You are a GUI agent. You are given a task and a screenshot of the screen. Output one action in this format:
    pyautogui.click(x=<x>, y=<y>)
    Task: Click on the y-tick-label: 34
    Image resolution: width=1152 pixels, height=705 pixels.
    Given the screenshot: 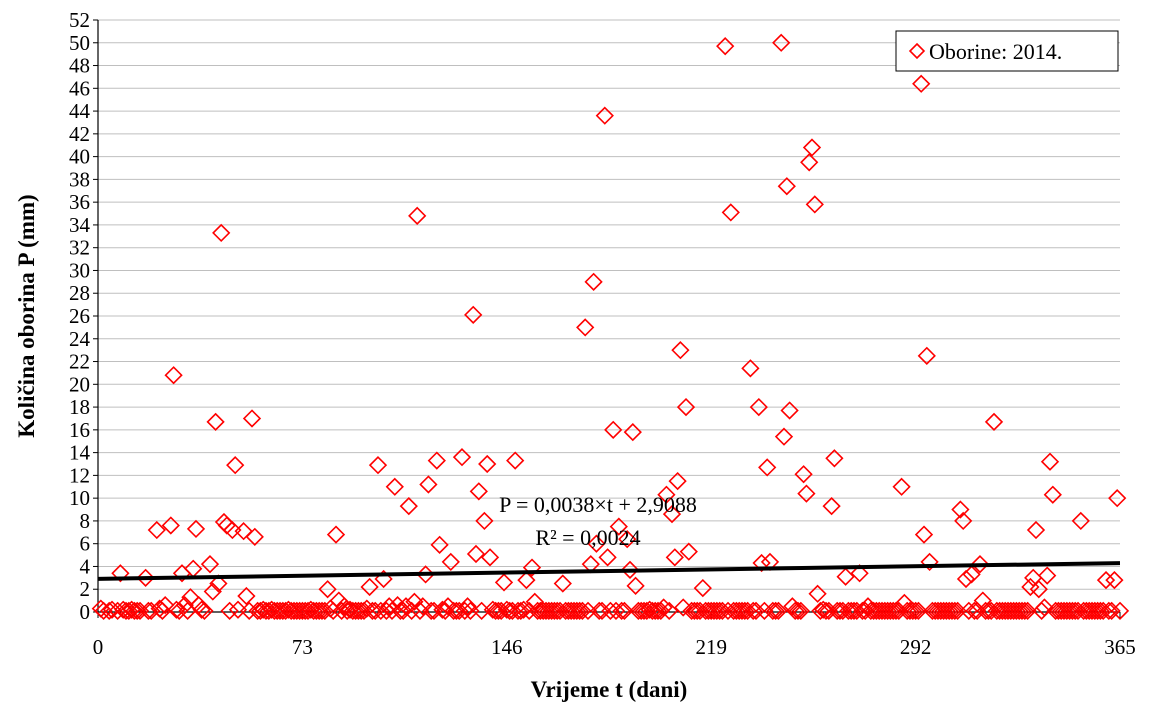 What is the action you would take?
    pyautogui.click(x=80, y=225)
    